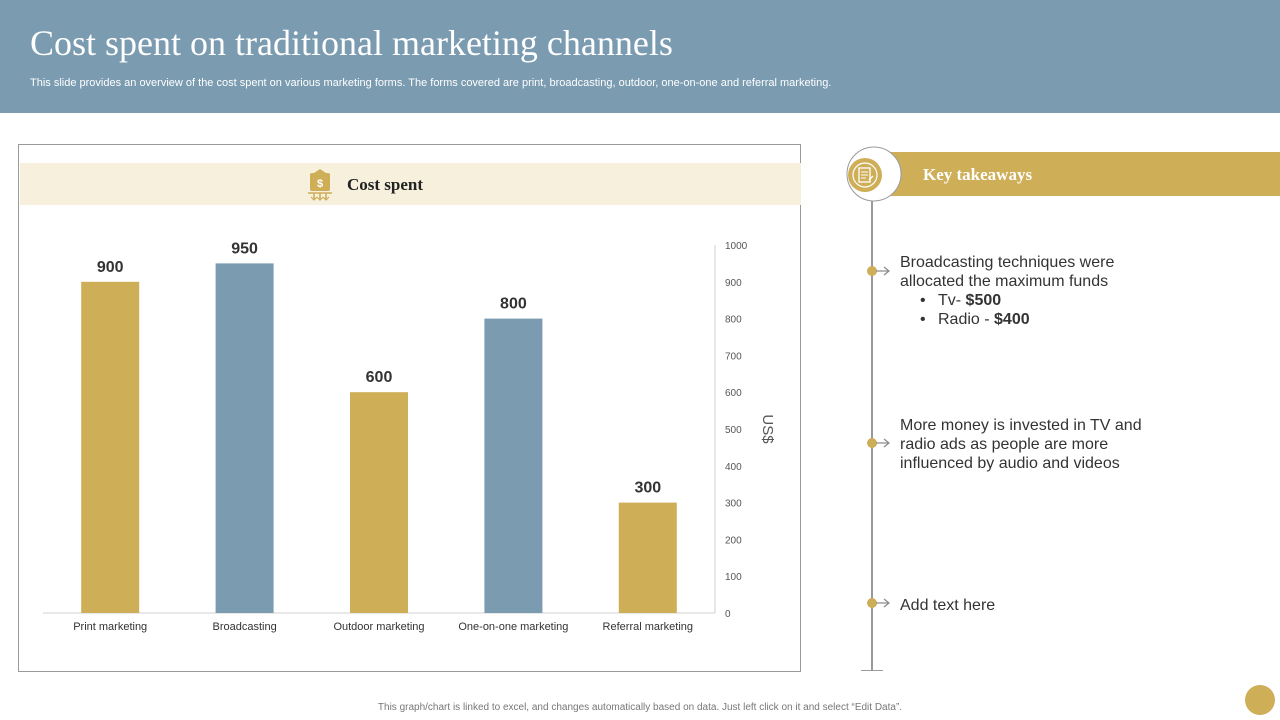 This screenshot has width=1280, height=720. Describe the element at coordinates (244, 248) in the screenshot. I see `data-label: 950` at that location.